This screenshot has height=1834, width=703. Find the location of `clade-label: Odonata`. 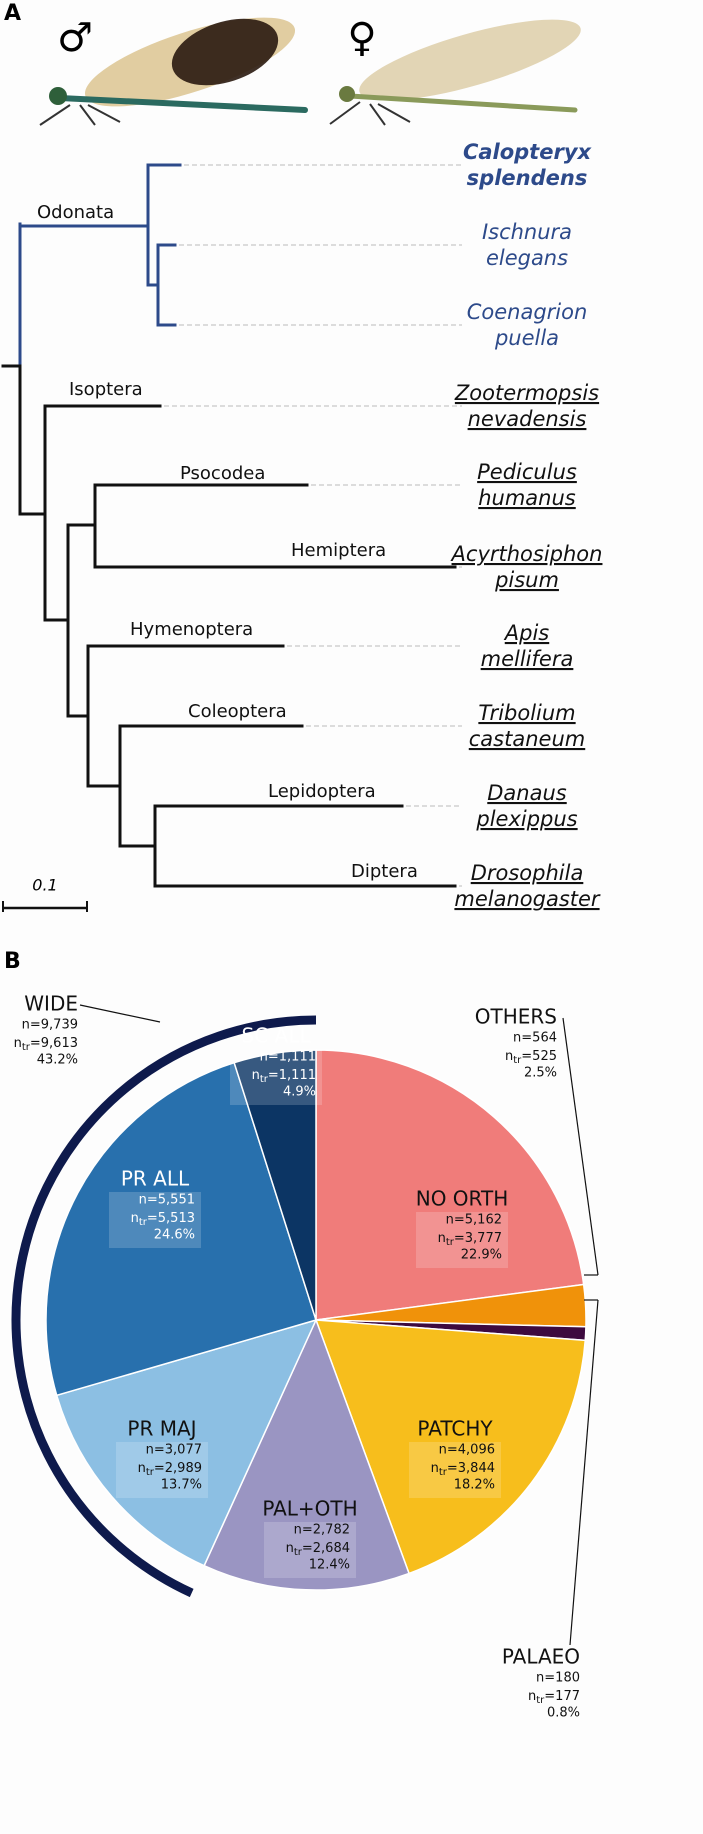

clade-label: Odonata is located at coordinates (75, 212).